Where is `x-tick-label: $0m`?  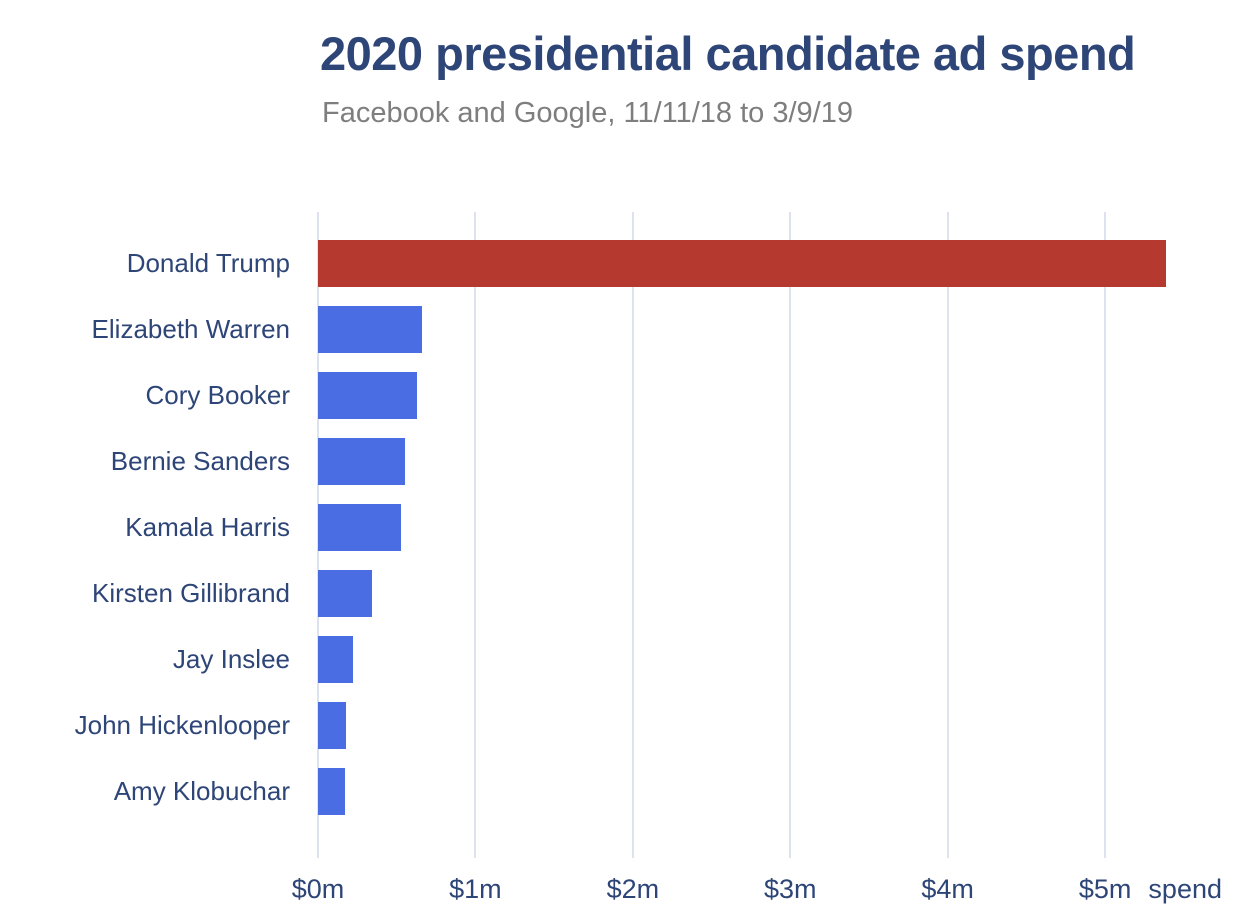
x-tick-label: $0m is located at coordinates (318, 889).